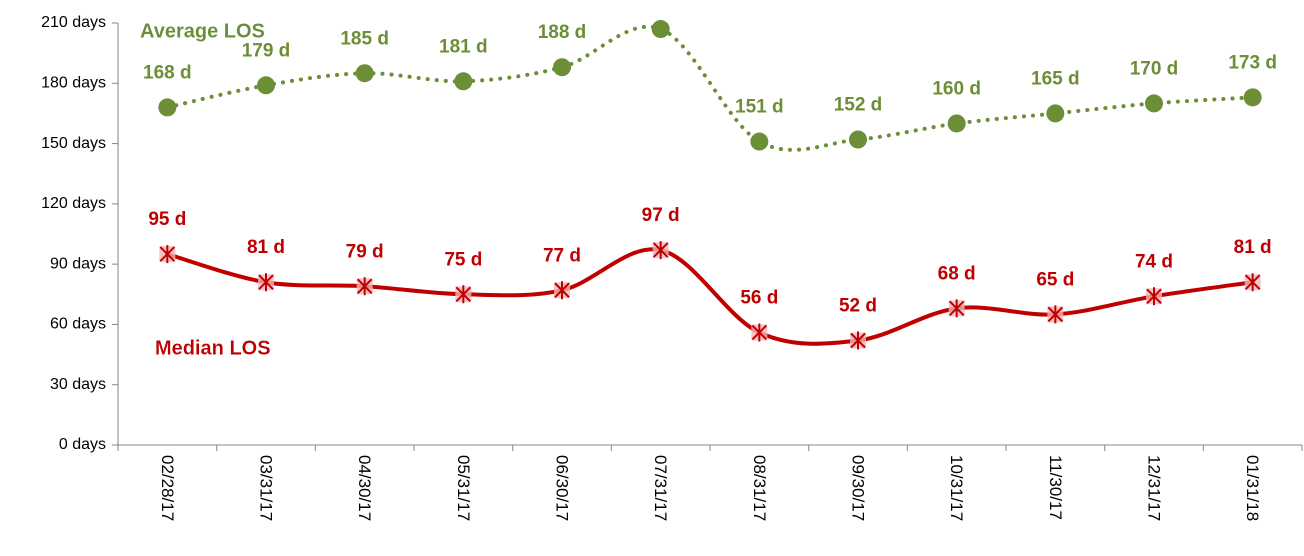 This screenshot has width=1304, height=556. I want to click on data-label: 152 d, so click(858, 105).